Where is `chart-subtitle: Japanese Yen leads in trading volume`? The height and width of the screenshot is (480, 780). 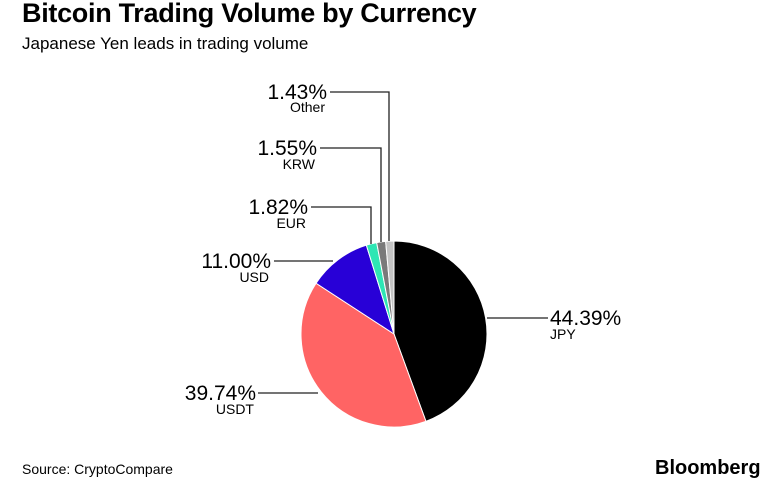
chart-subtitle: Japanese Yen leads in trading volume is located at coordinates (165, 43).